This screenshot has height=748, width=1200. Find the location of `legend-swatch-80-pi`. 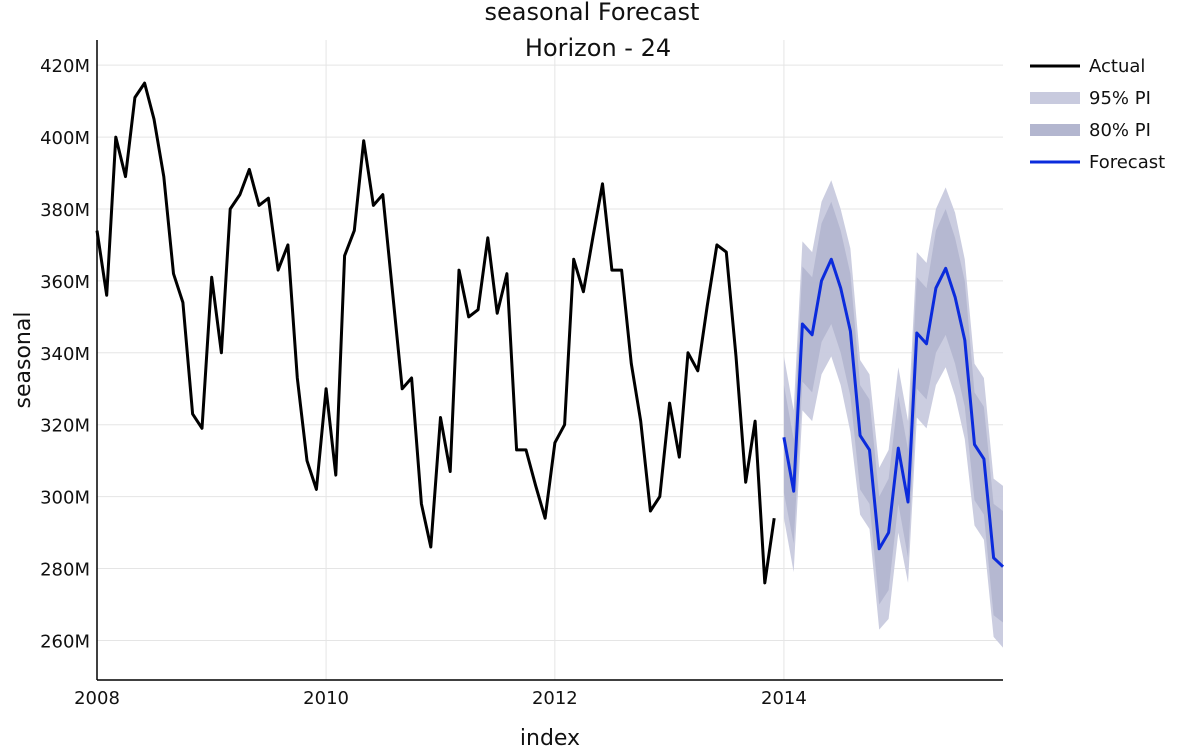

legend-swatch-80-pi is located at coordinates (1055, 130).